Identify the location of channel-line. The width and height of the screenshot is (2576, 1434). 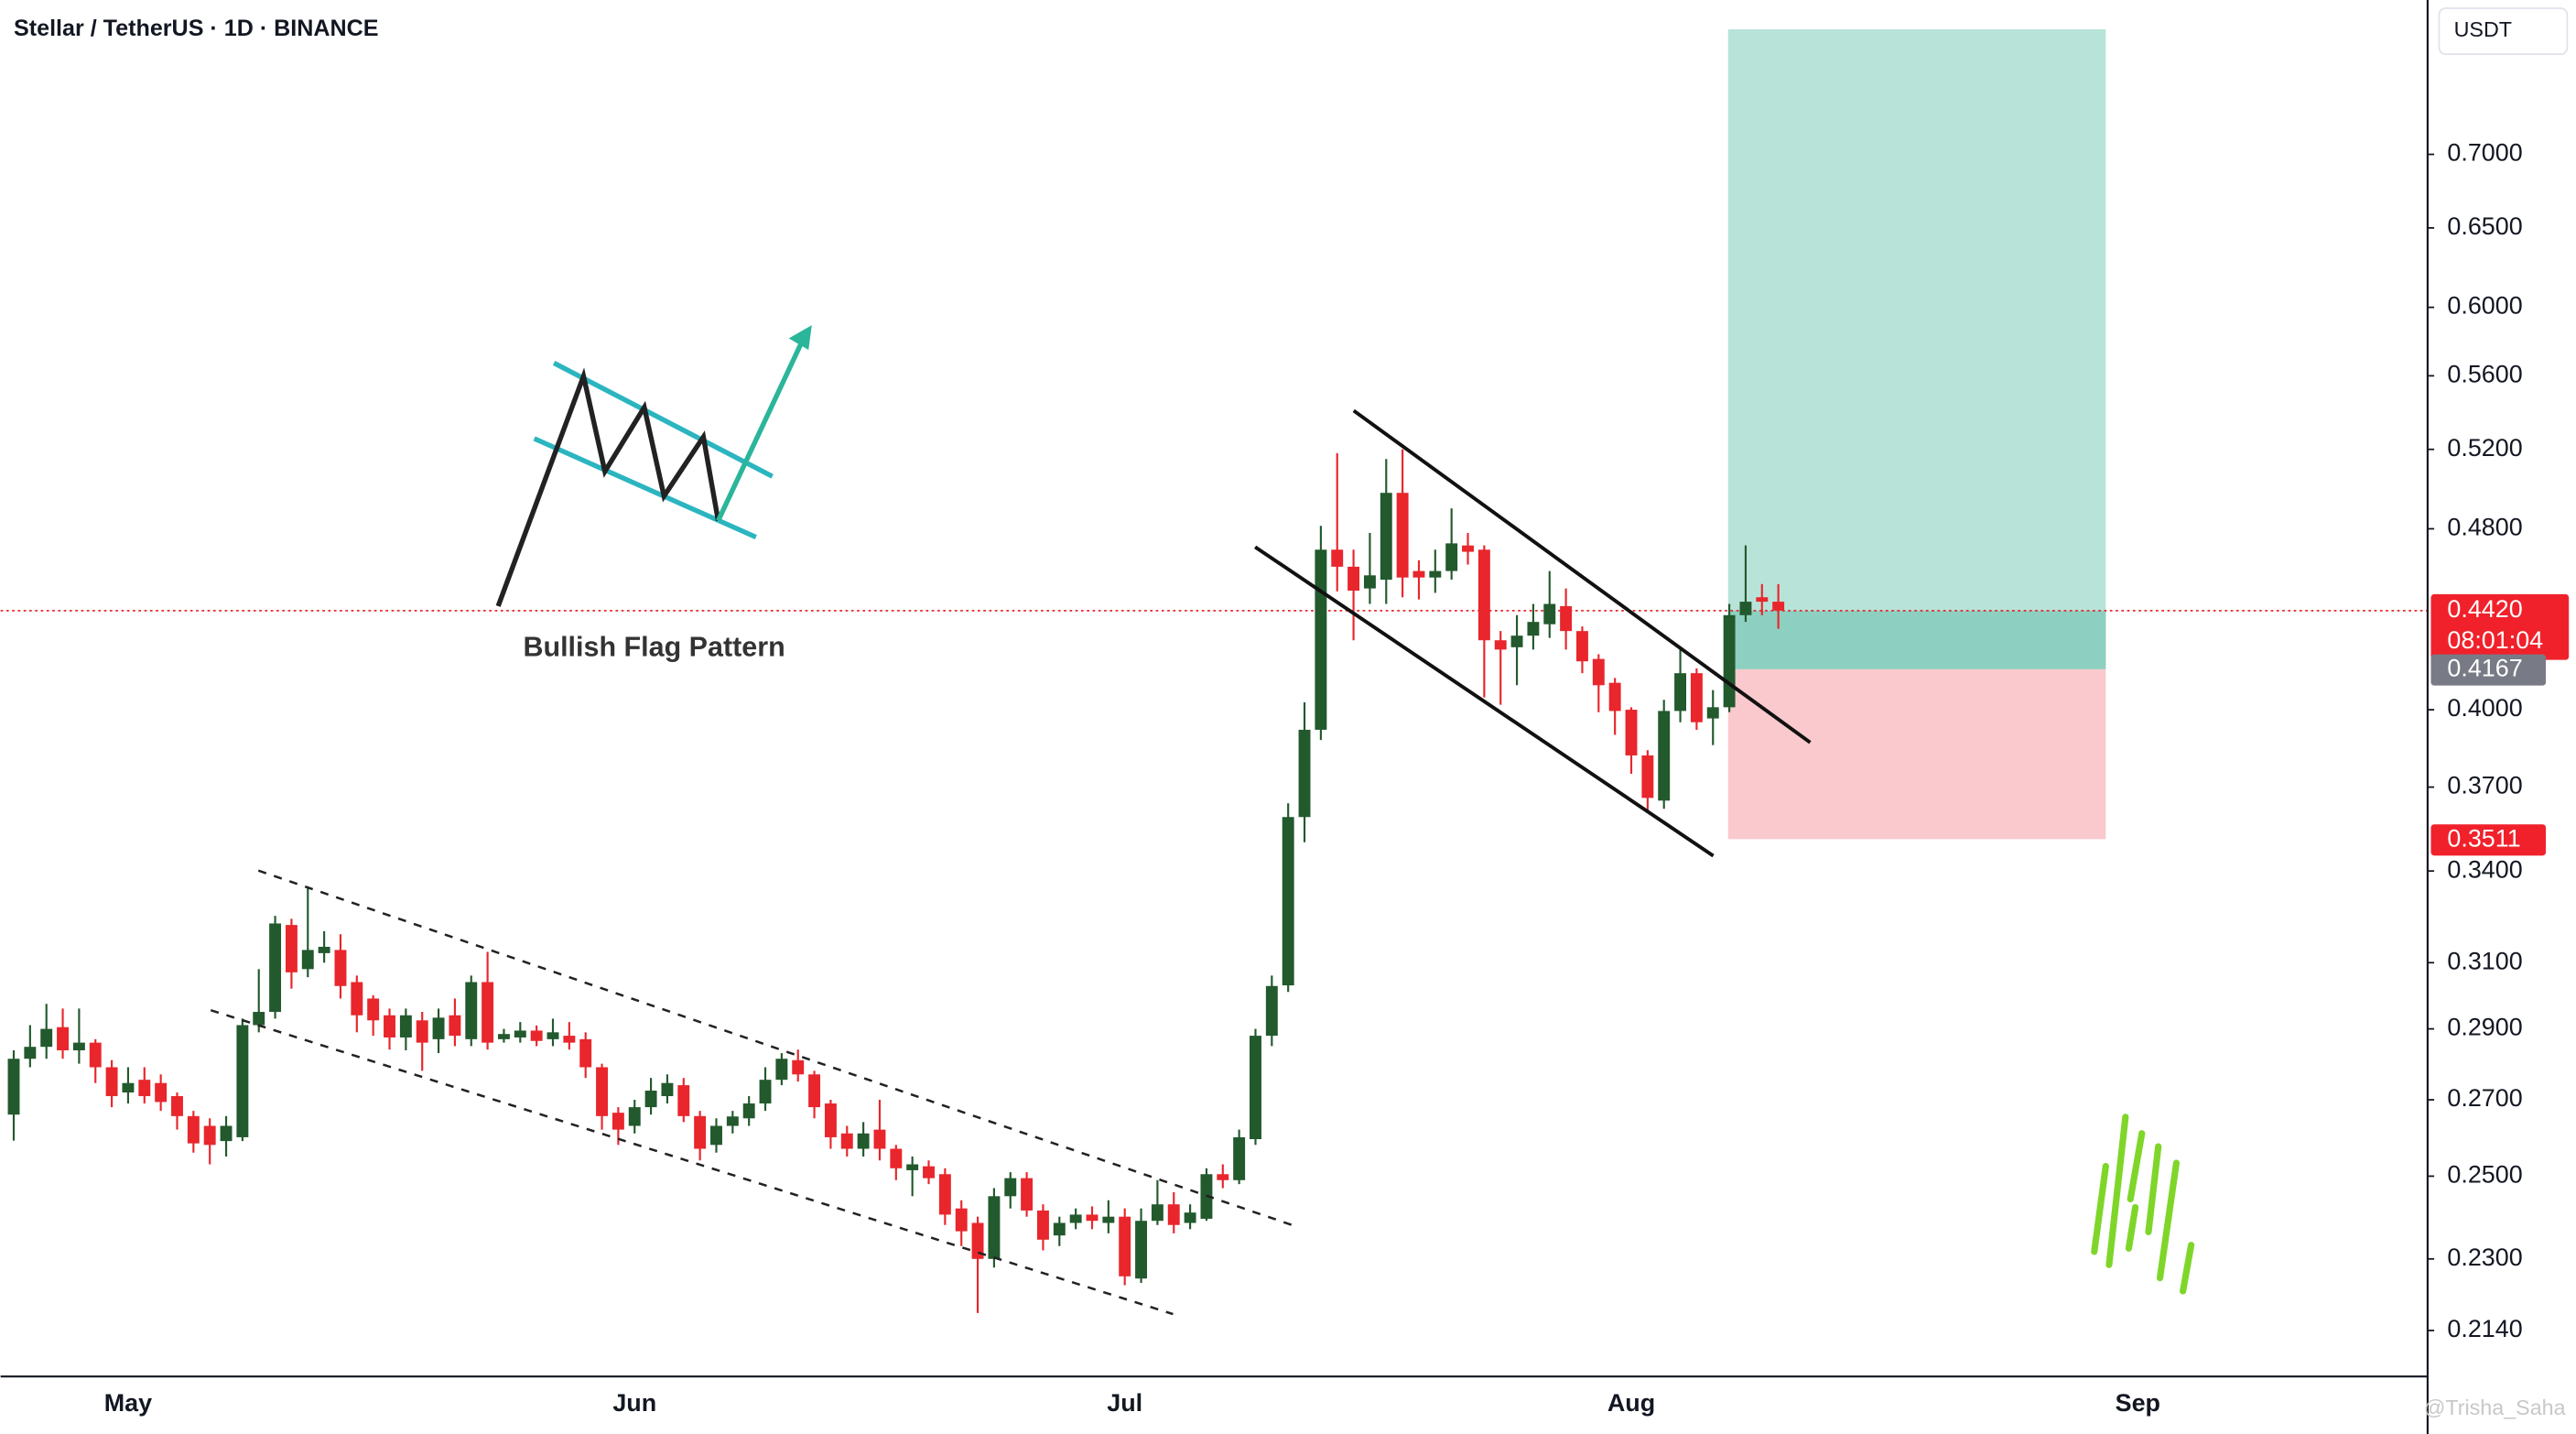
(1582, 576).